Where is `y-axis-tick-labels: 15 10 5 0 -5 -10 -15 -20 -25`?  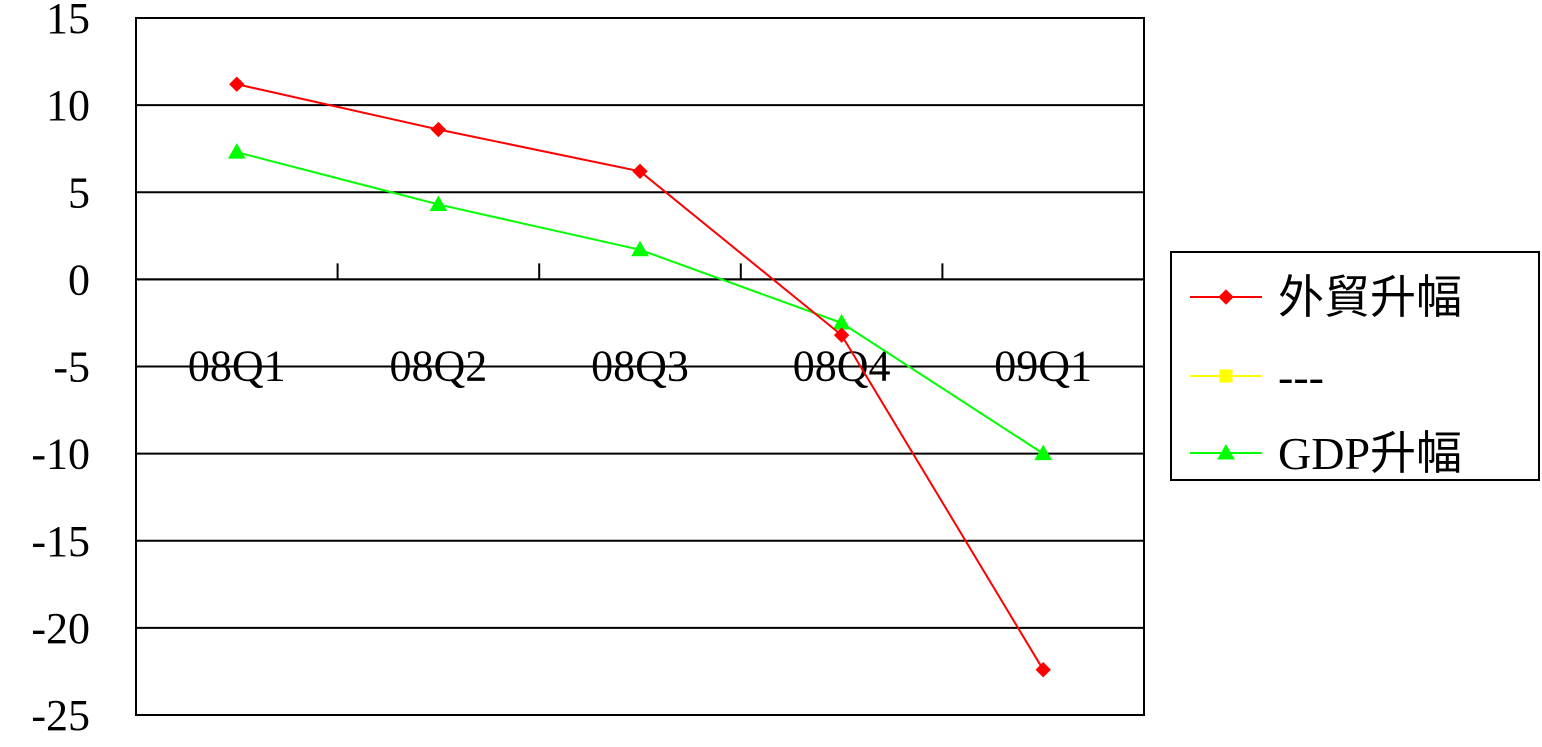
y-axis-tick-labels: 15 10 5 0 -5 -10 -15 -20 -25 is located at coordinates (60, 370).